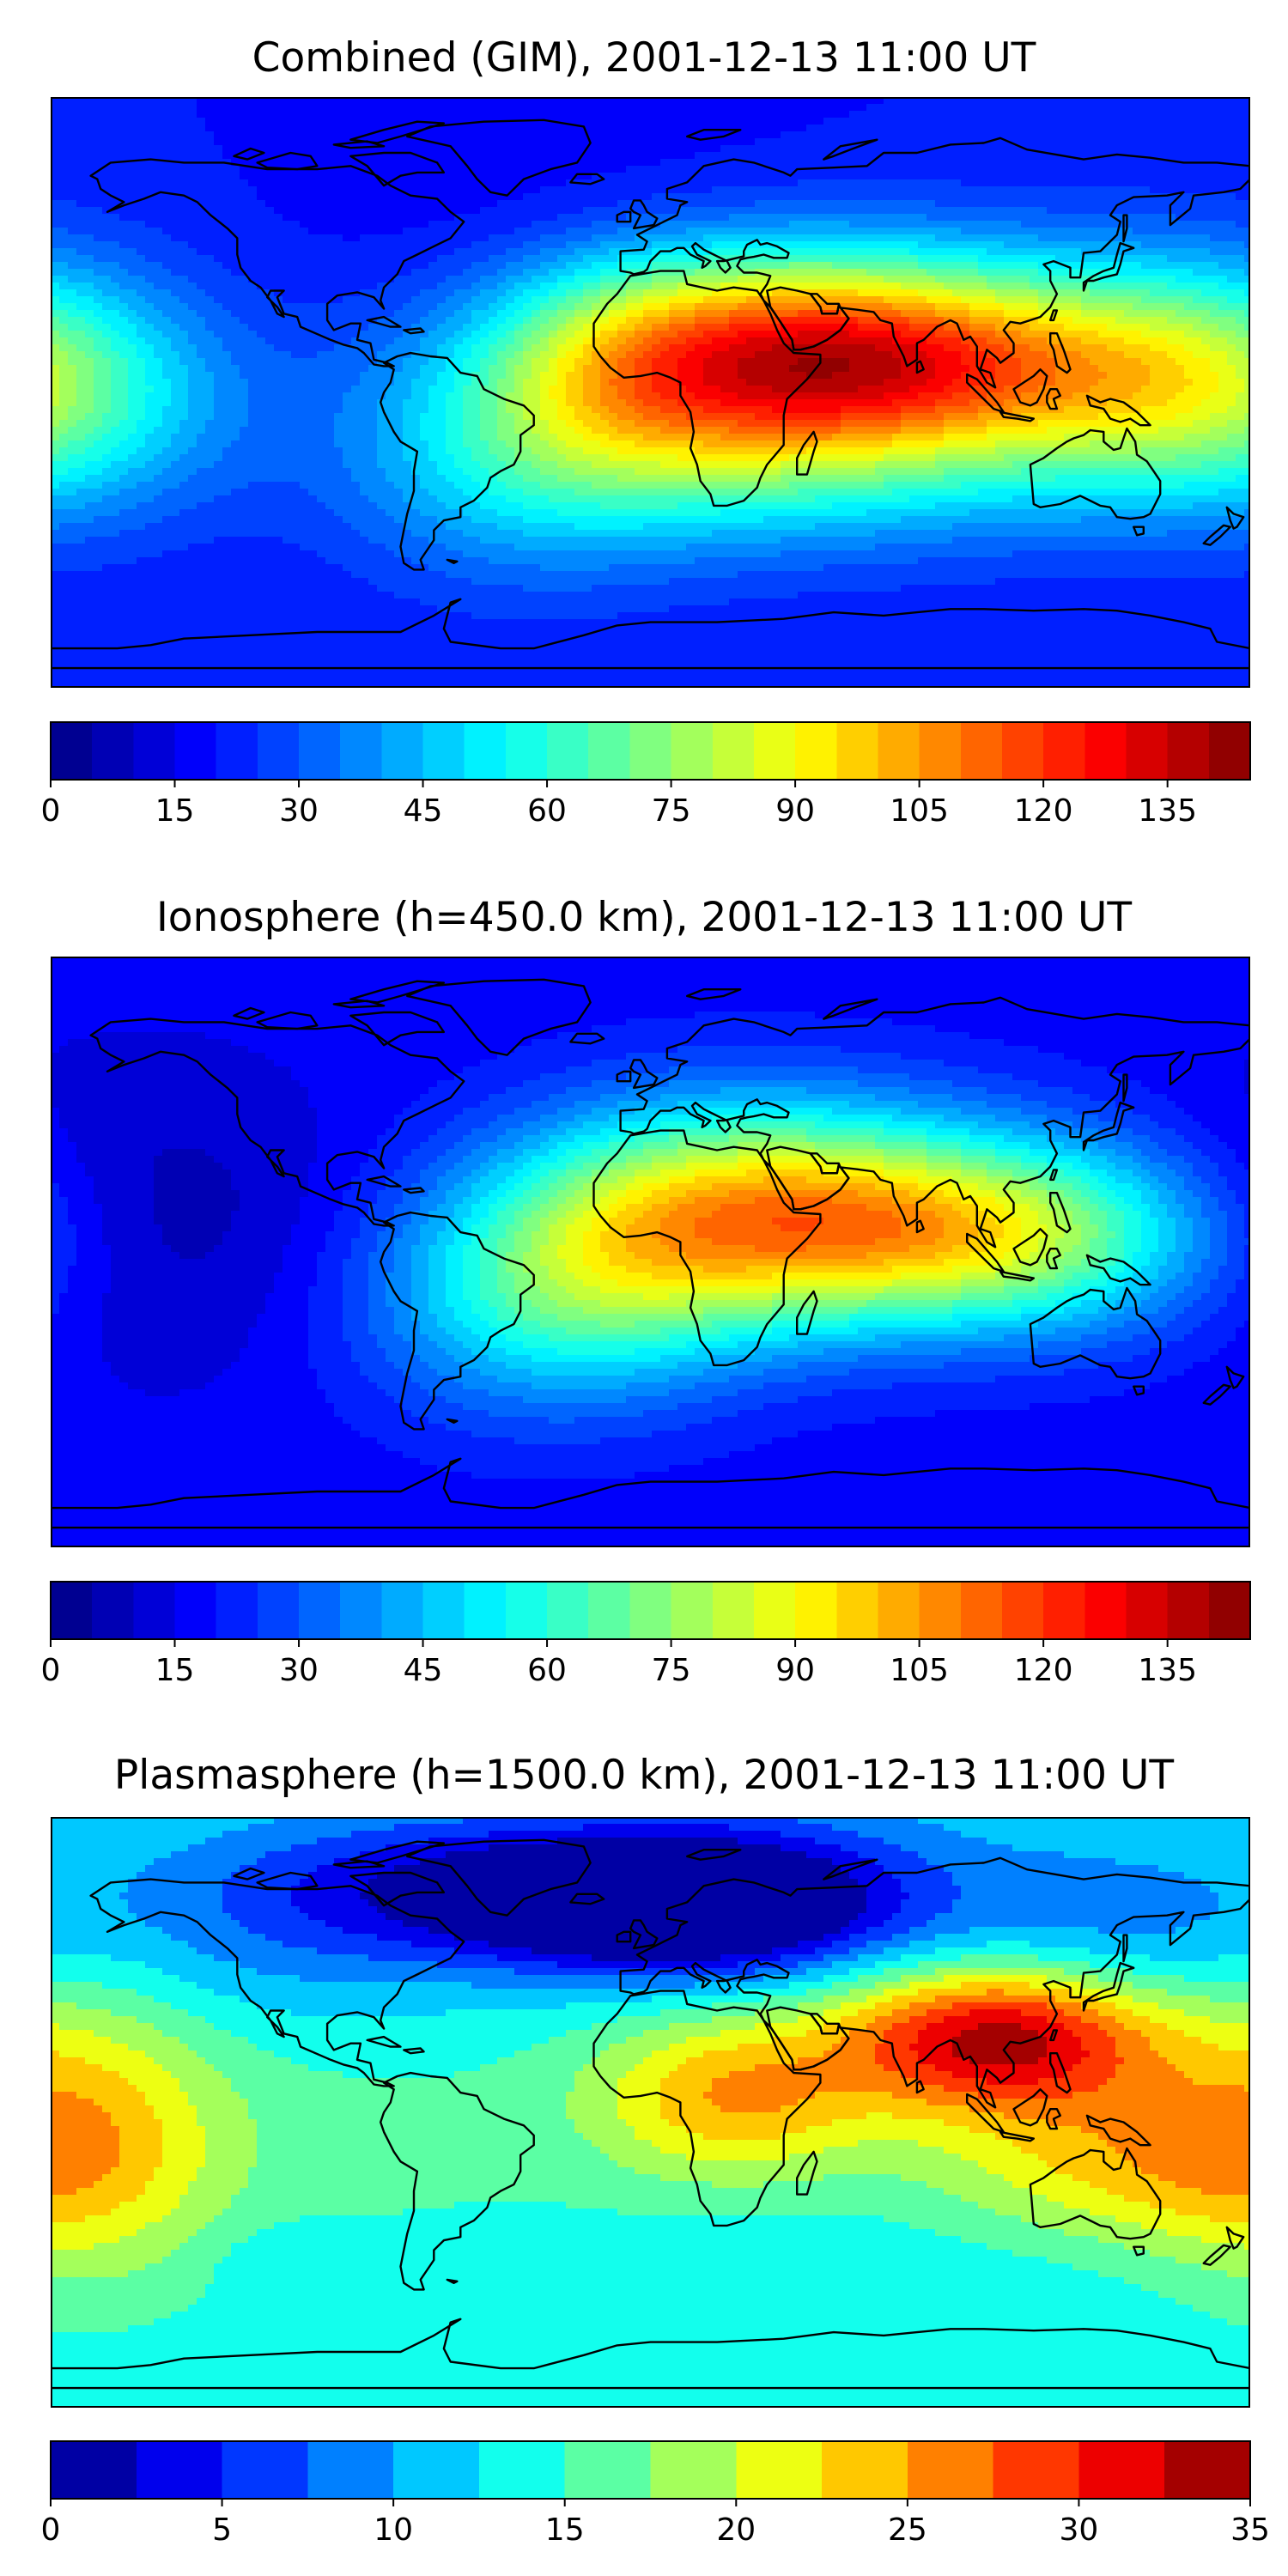 The width and height of the screenshot is (1288, 2576). I want to click on coastline-taiwan, so click(1053, 1175).